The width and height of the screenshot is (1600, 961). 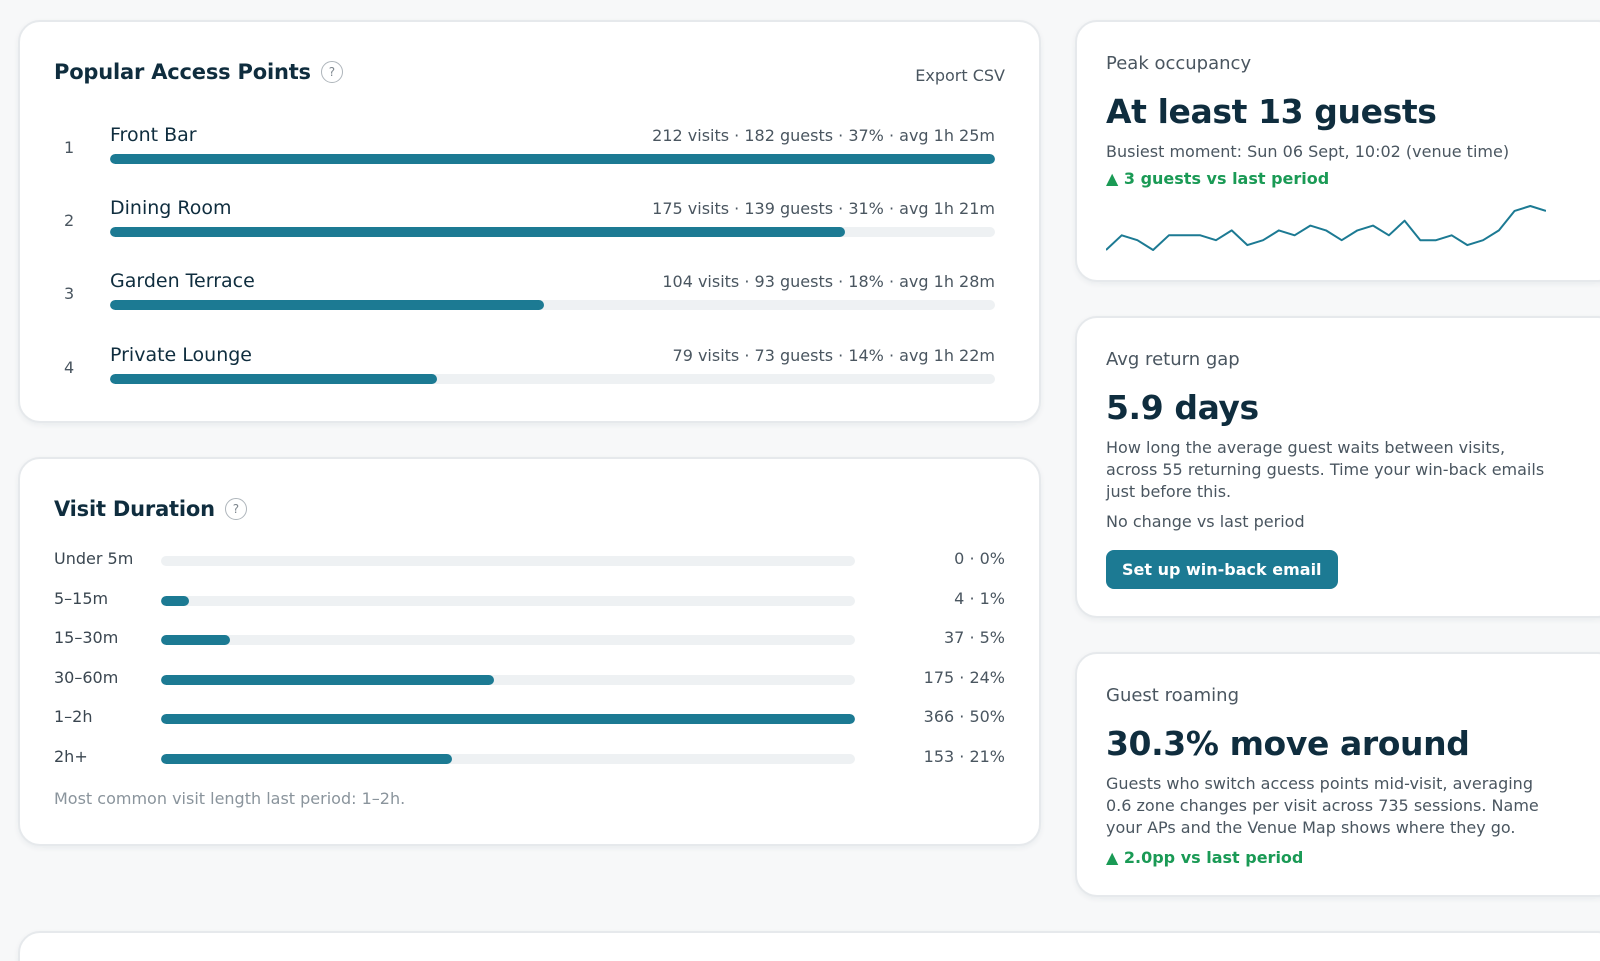 What do you see at coordinates (1205, 521) in the screenshot?
I see `return-gap-trend: No change vs last period` at bounding box center [1205, 521].